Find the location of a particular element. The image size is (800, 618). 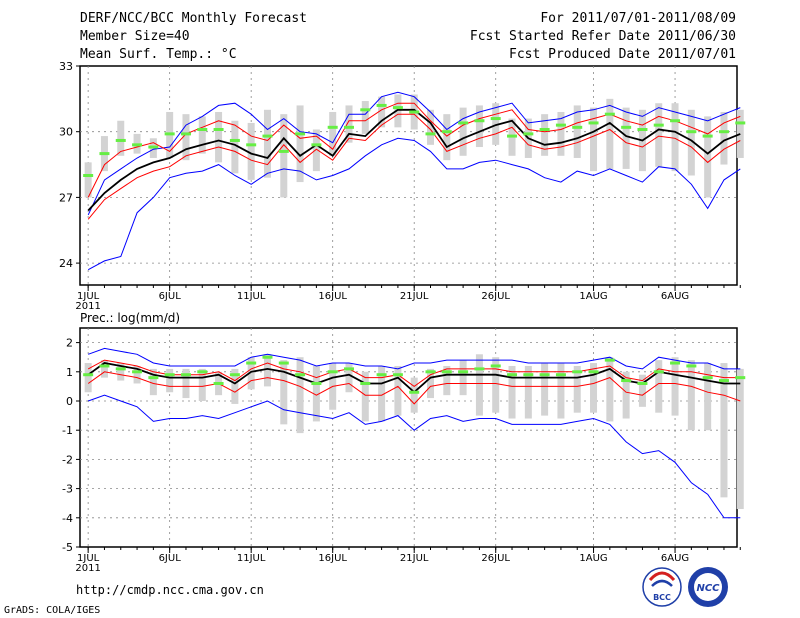

precipitation-xtick-label: 1JUL is located at coordinates (88, 558).